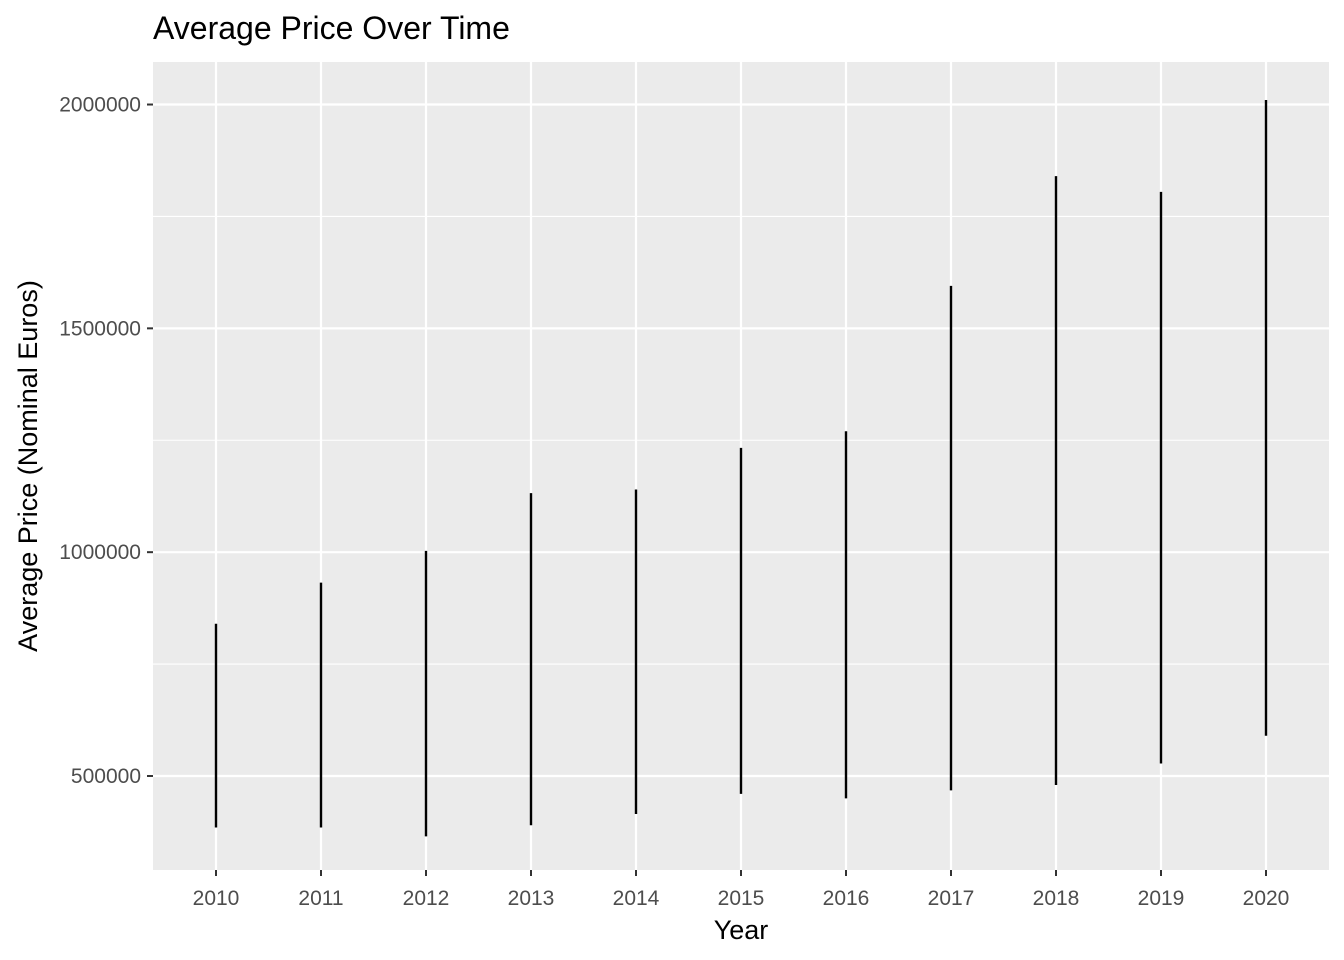 This screenshot has height=960, width=1344. Describe the element at coordinates (741, 930) in the screenshot. I see `x-axis-title: Year` at that location.